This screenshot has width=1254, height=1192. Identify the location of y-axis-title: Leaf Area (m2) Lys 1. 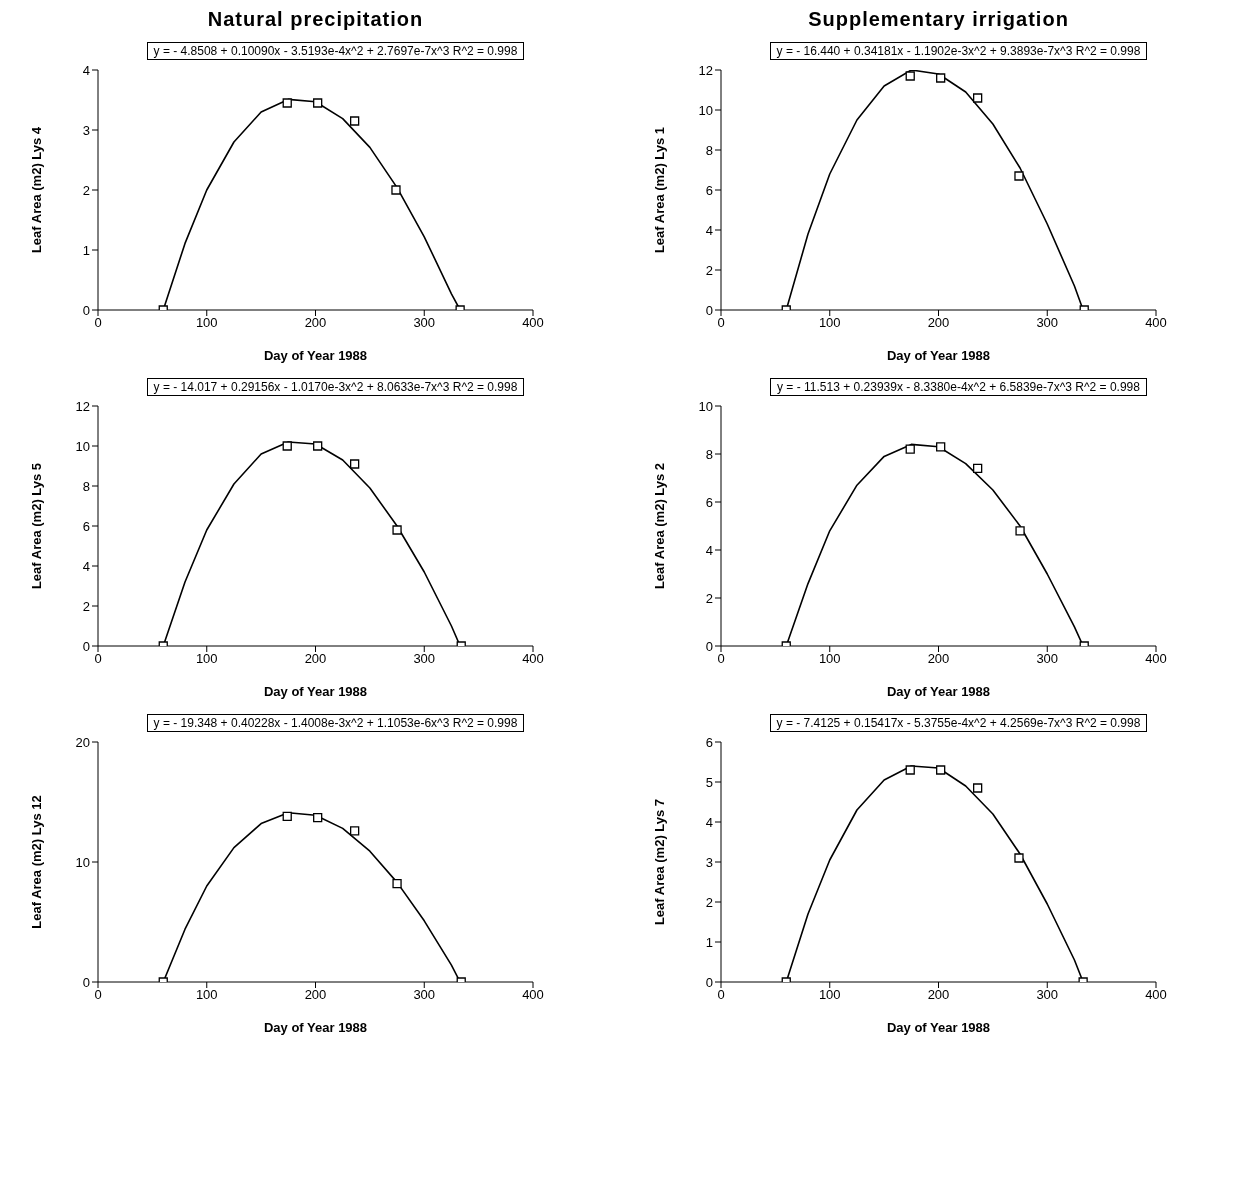
(659, 190).